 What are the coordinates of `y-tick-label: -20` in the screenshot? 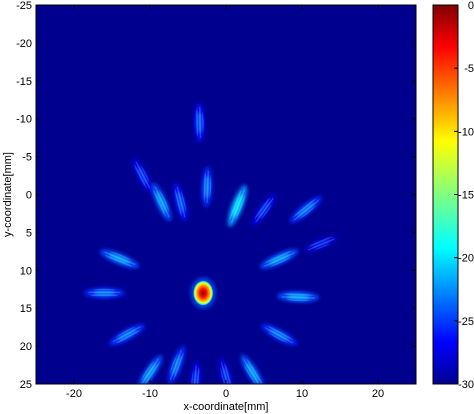 It's located at (24, 44).